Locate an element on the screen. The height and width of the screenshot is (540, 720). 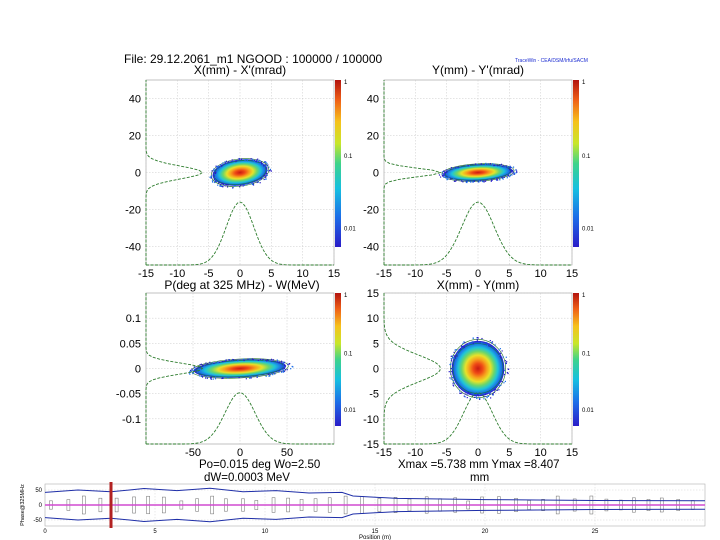
x-tick-label: 10 is located at coordinates (541, 274).